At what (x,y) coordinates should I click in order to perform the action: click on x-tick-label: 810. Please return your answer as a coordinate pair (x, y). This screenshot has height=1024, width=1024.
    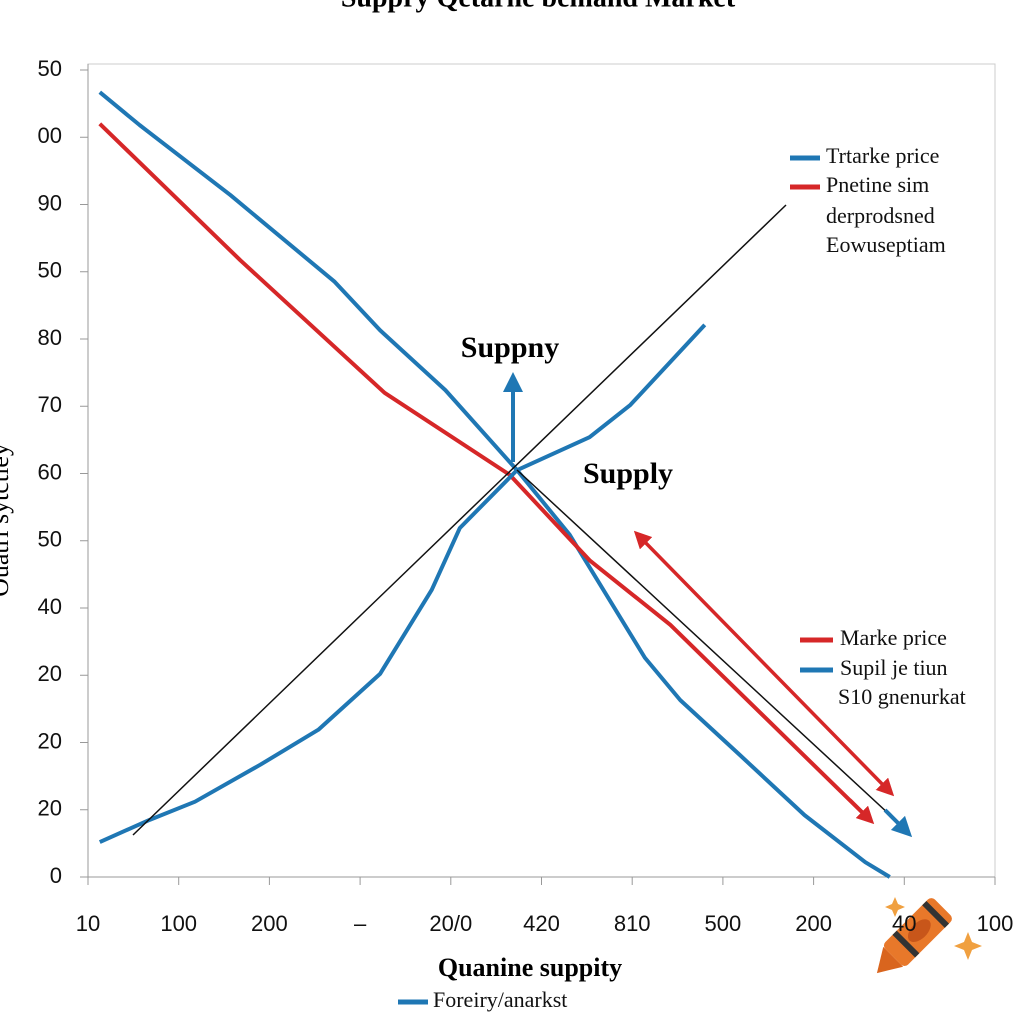
    Looking at the image, I should click on (632, 923).